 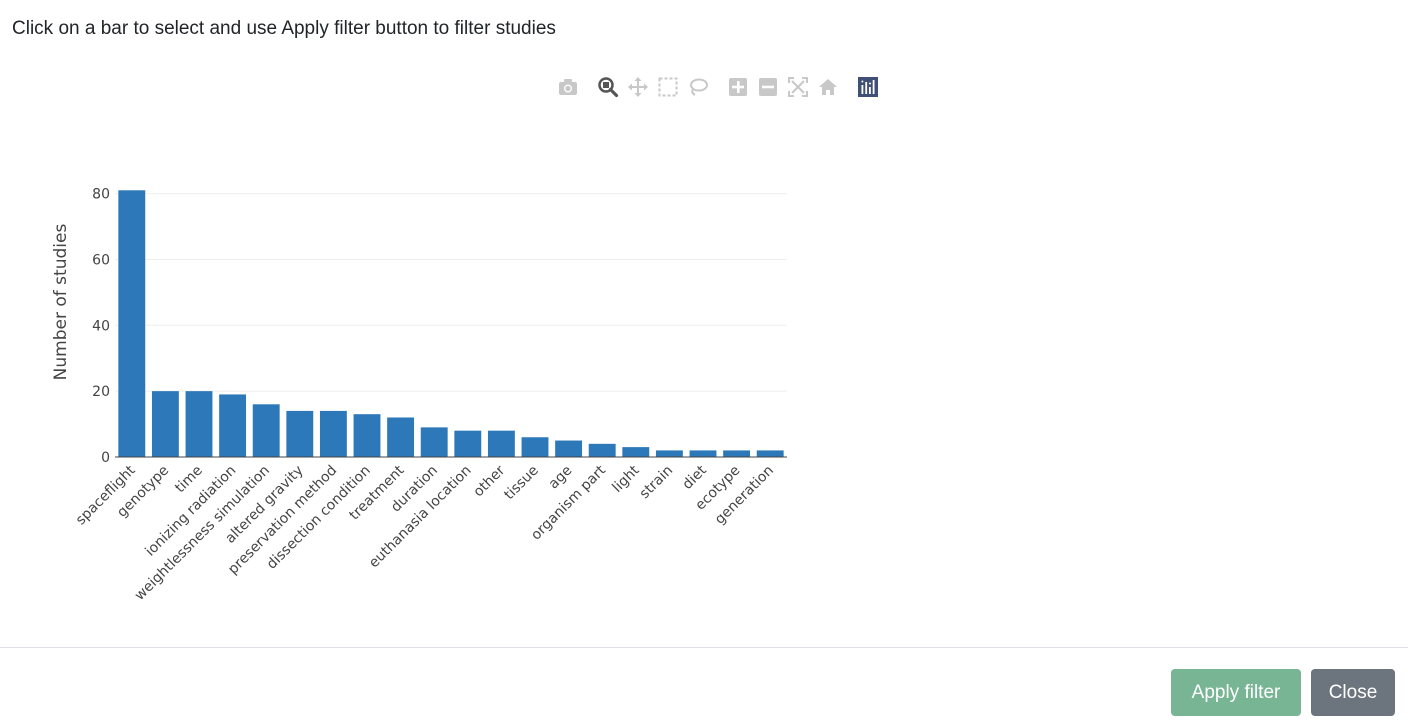 I want to click on pan-icon, so click(x=638, y=87).